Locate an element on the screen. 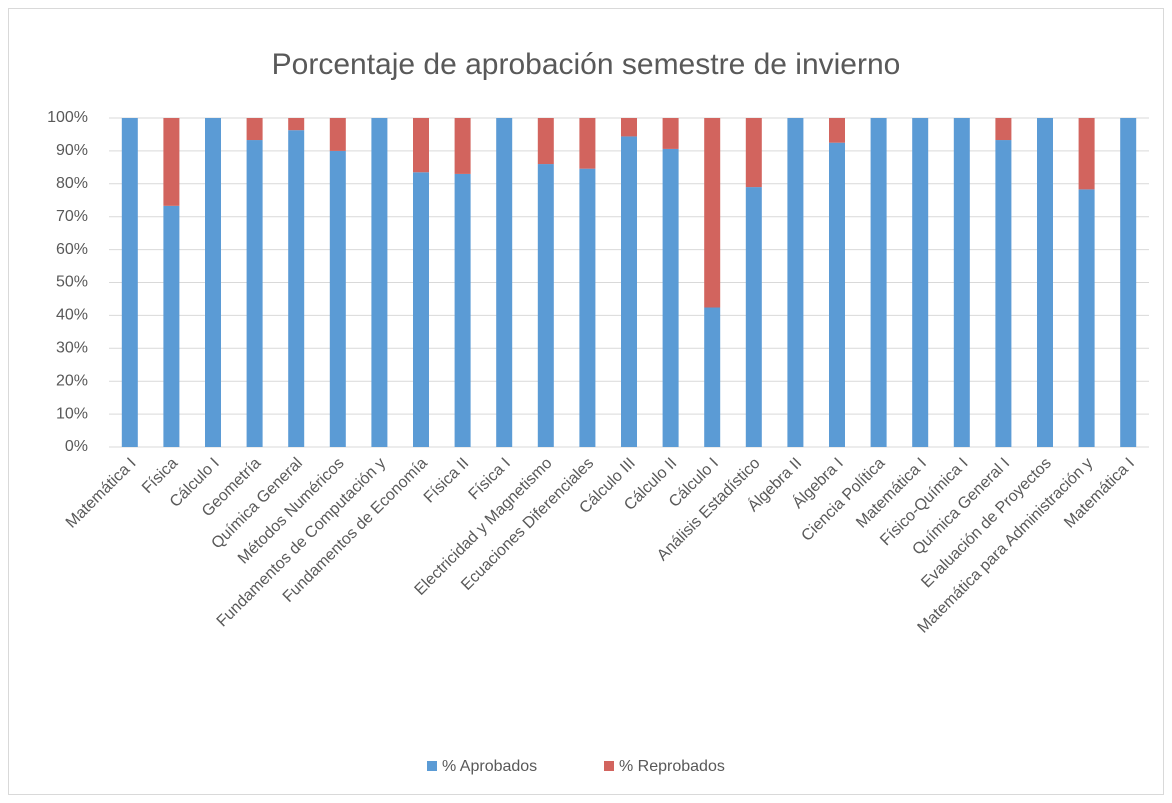  y-tick-label: 90% is located at coordinates (72, 150).